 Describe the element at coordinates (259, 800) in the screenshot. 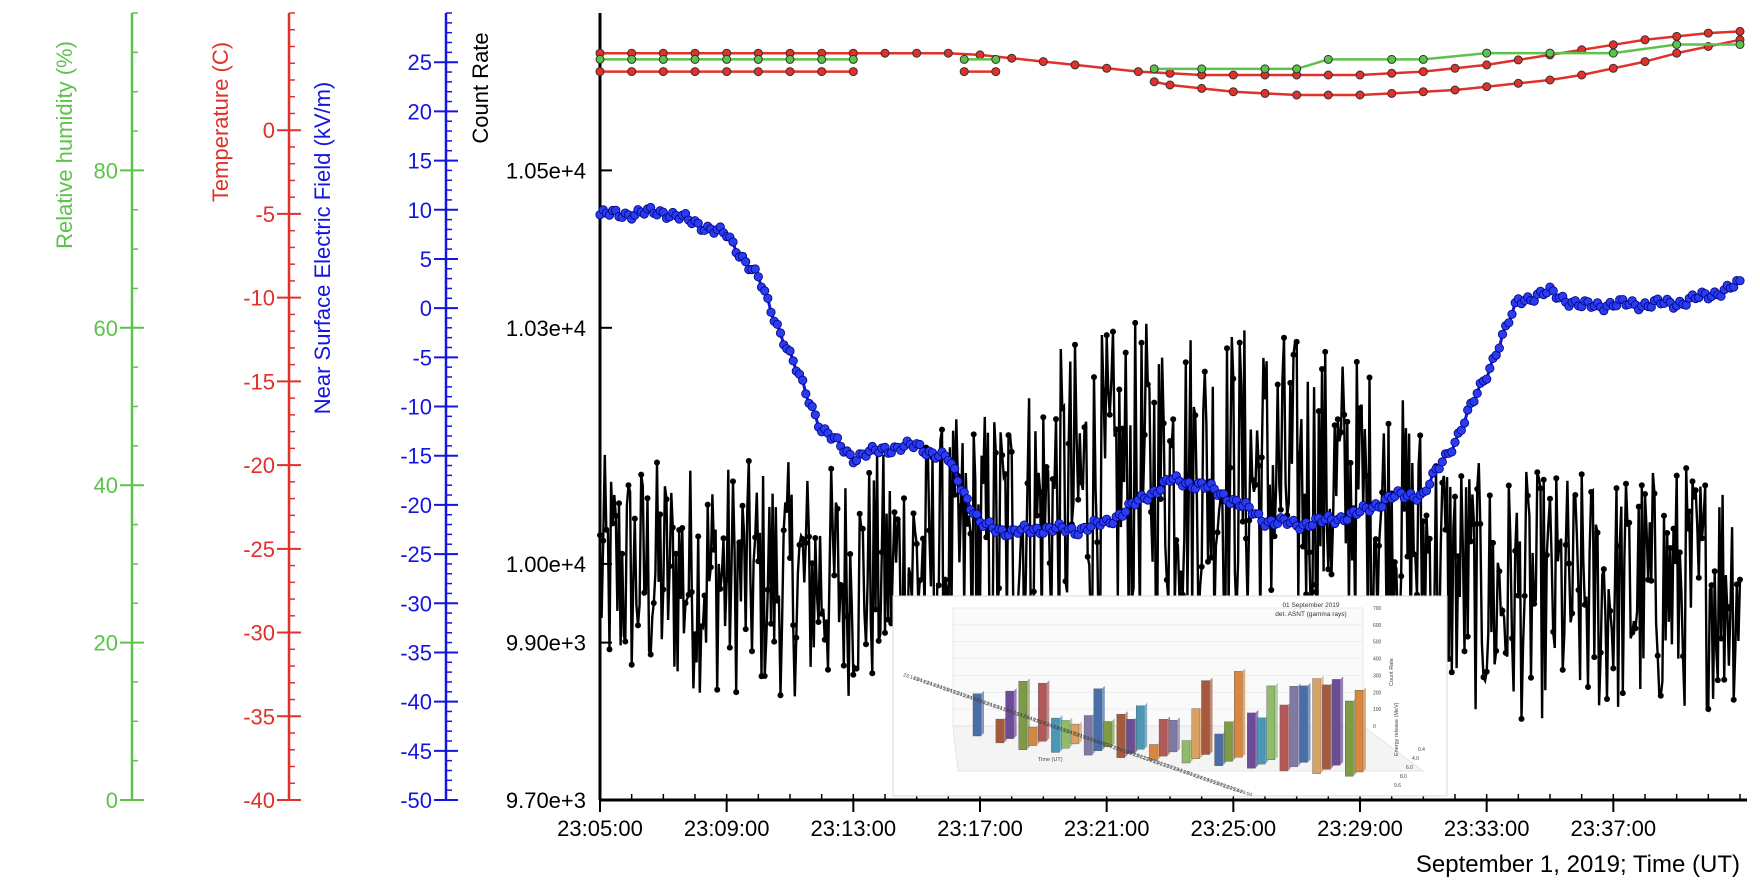

I see `temp-tick-label: -40` at that location.